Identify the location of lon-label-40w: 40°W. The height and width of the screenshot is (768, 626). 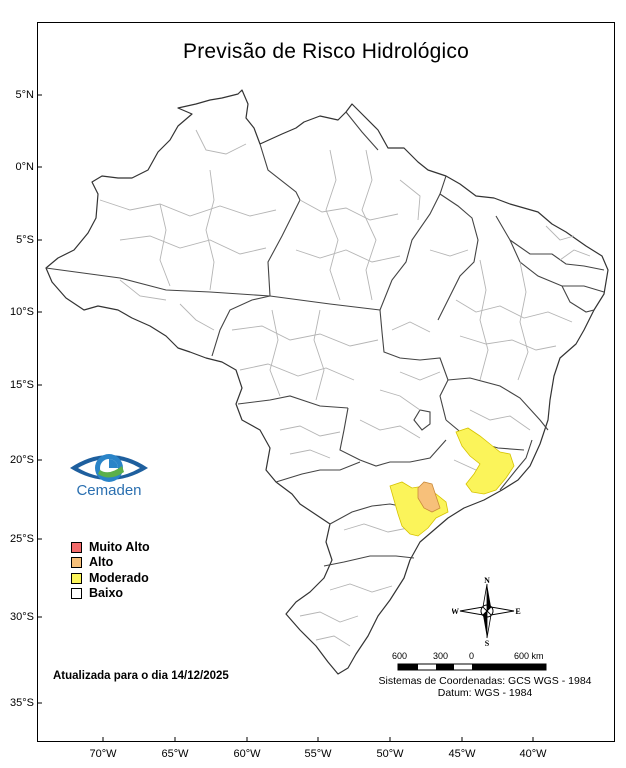
(533, 754).